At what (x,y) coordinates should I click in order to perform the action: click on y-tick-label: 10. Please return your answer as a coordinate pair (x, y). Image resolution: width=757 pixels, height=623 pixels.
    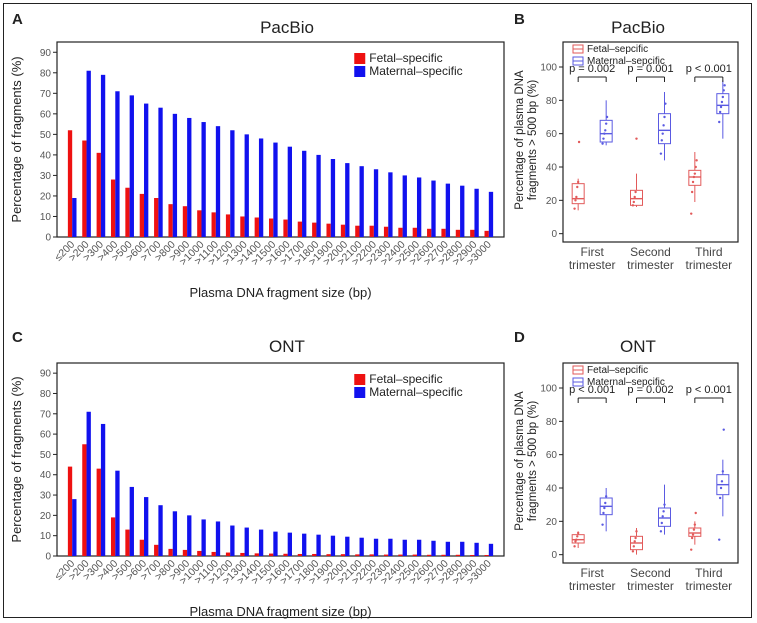
    Looking at the image, I should click on (46, 536).